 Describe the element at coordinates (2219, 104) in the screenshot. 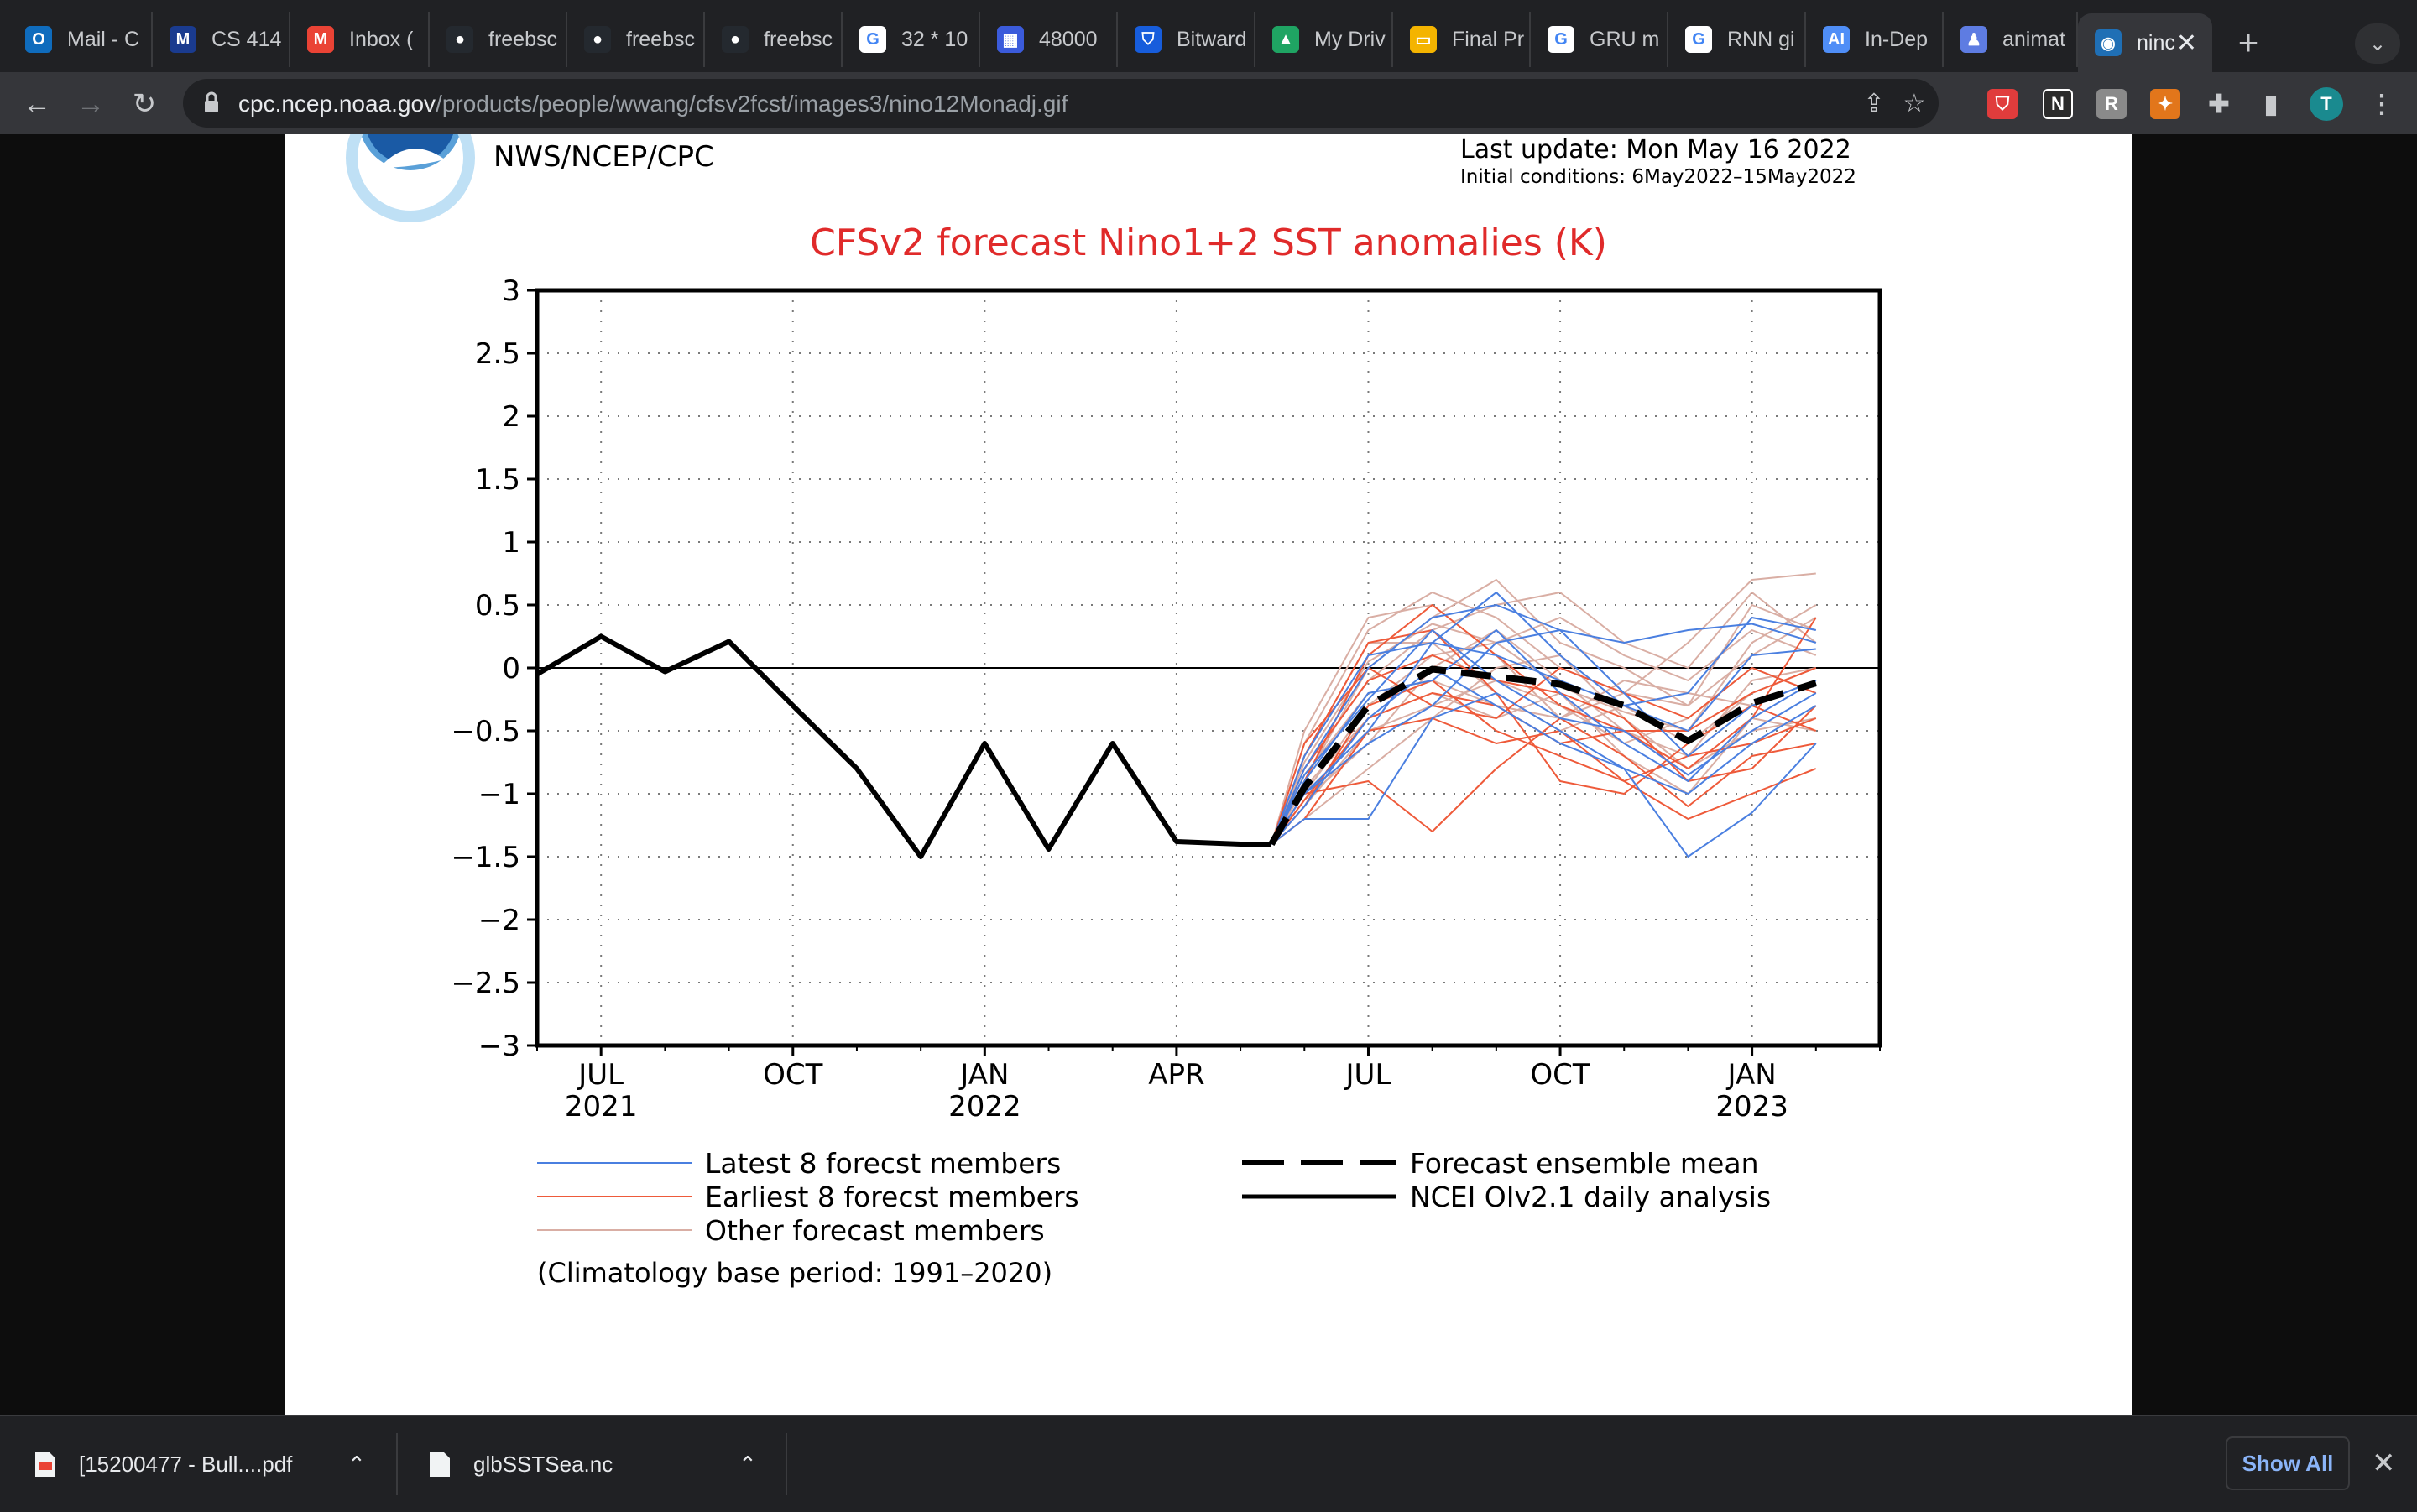

I see `extensions-puzzle-icon: ✚` at that location.